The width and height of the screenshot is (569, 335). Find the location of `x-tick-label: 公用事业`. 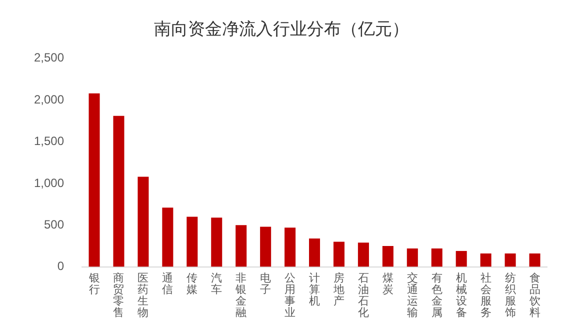

x-tick-label: 公用事业 is located at coordinates (290, 295).